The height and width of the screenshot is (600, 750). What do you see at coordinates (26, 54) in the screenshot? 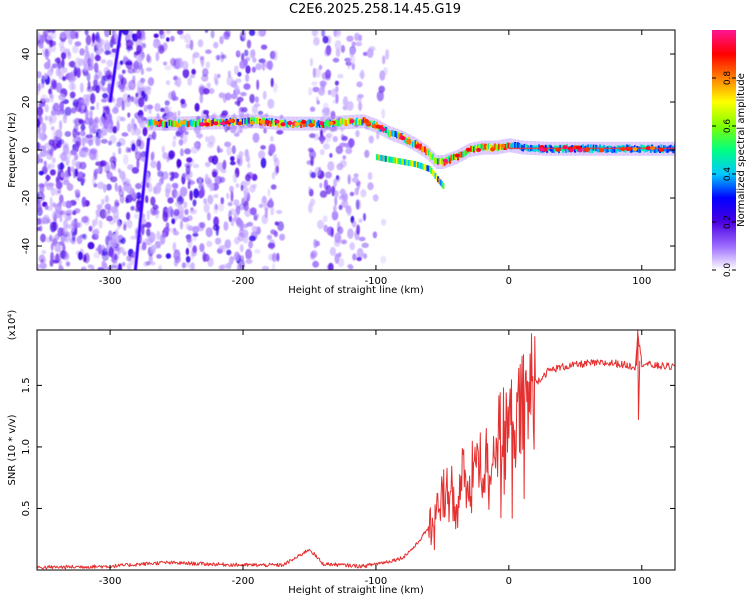
I see `spectrogram-ytick-label: 40` at bounding box center [26, 54].